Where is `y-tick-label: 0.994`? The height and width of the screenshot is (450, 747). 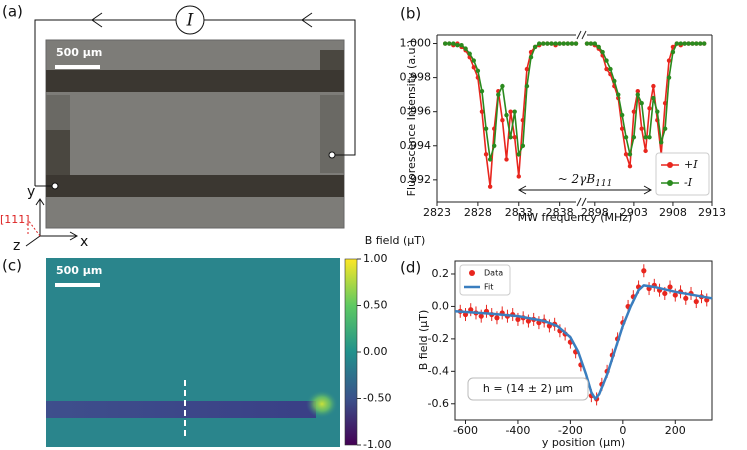
y-tick-label: 0.994 is located at coordinates (416, 145).